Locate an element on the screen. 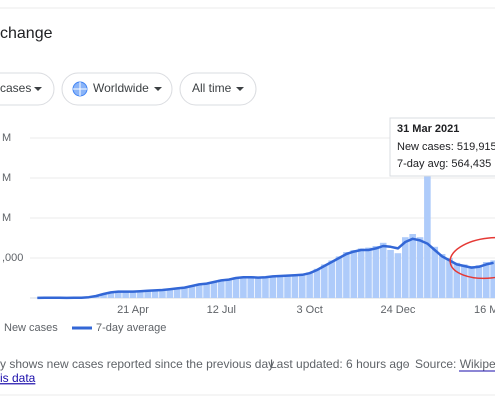 This screenshot has height=400, width=495. x-tick-label: 21 Apr is located at coordinates (133, 310).